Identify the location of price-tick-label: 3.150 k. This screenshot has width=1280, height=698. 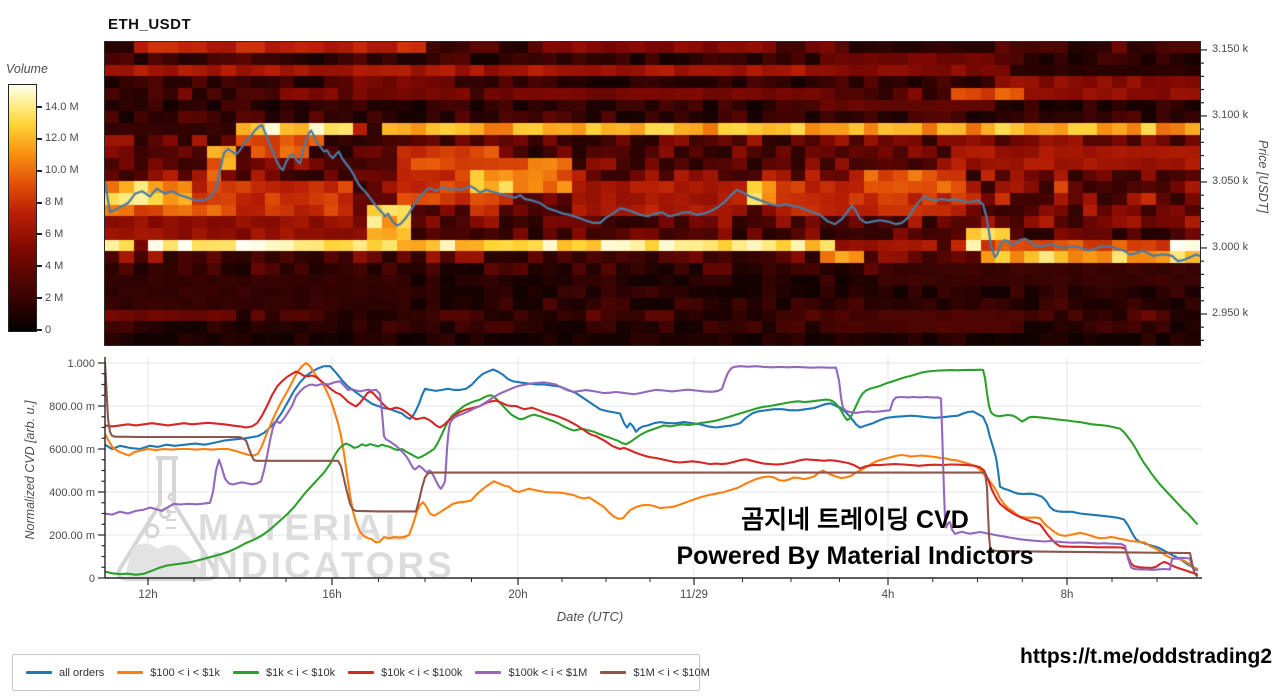
(1230, 49).